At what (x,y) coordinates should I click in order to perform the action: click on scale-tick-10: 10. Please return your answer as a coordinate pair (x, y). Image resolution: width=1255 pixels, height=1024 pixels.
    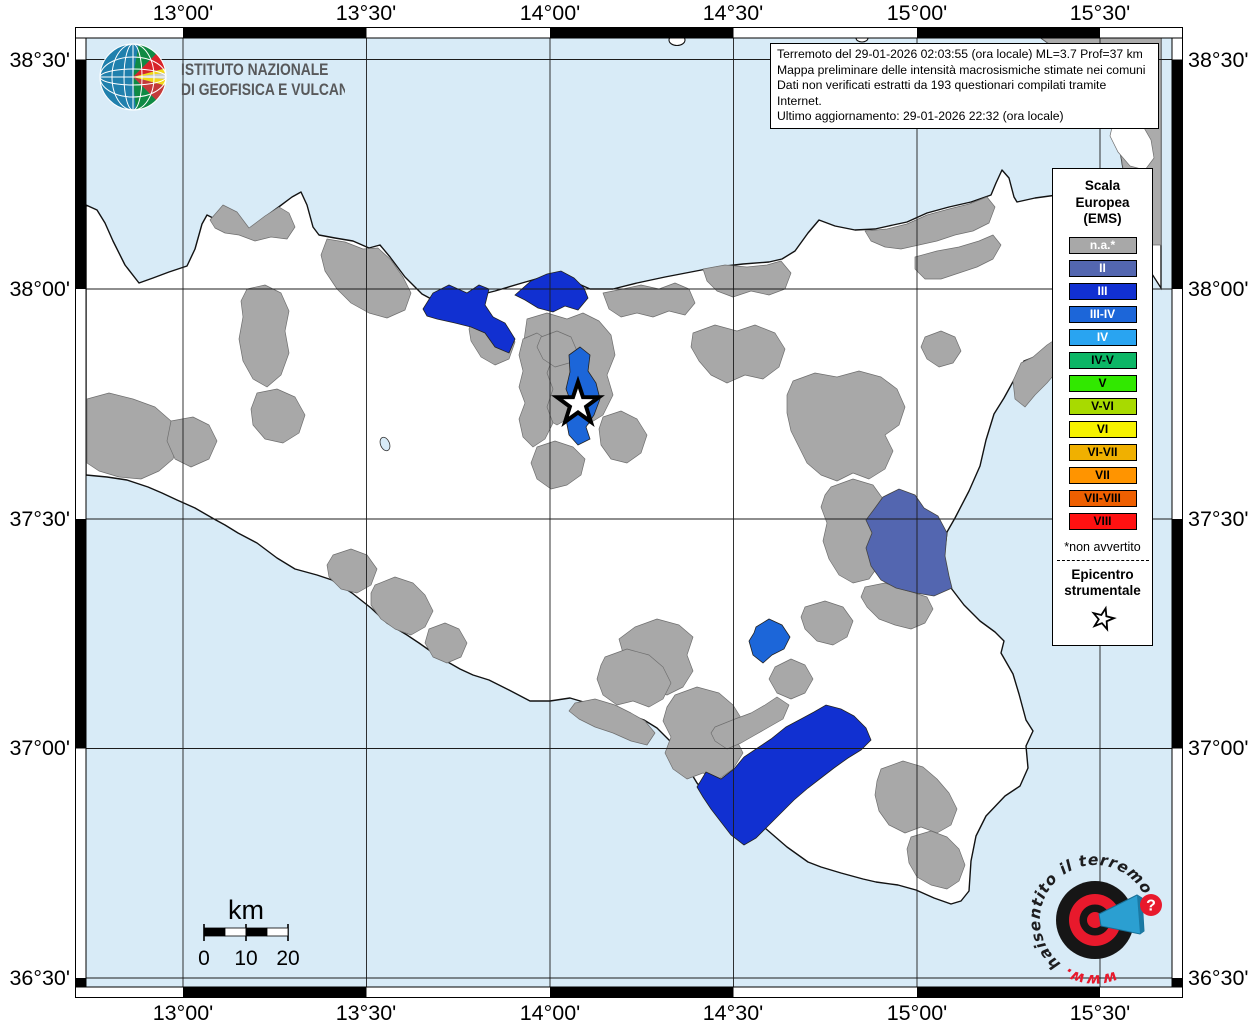
    Looking at the image, I should click on (245, 958).